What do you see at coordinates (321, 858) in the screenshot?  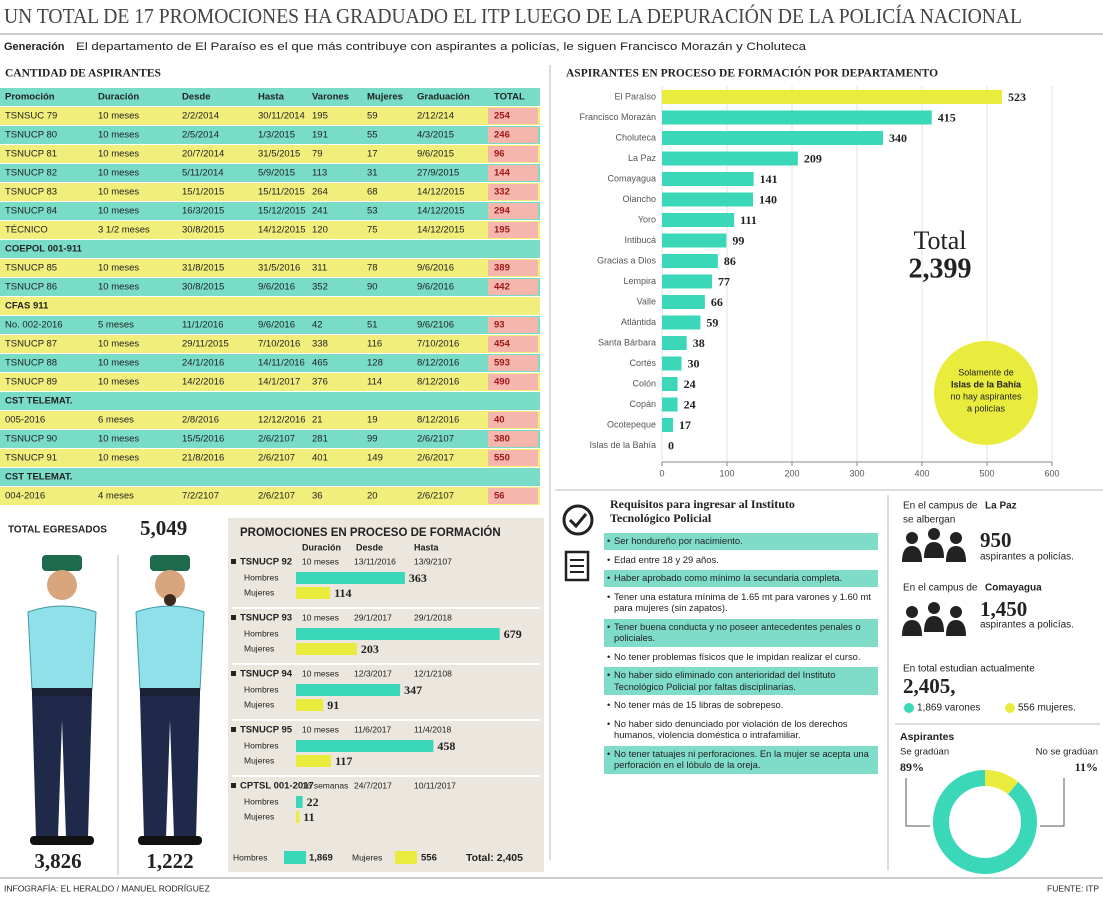 I see `summary-men: 1,869` at bounding box center [321, 858].